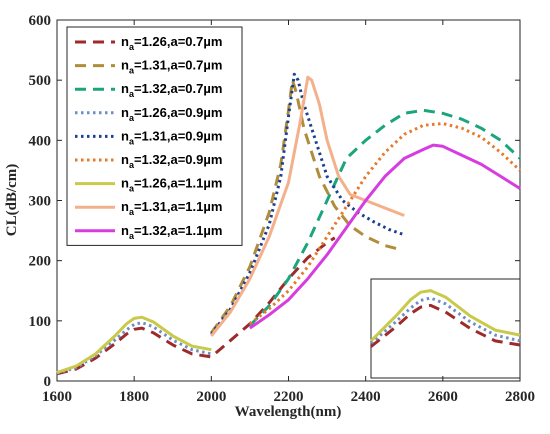 Image resolution: width=550 pixels, height=434 pixels. What do you see at coordinates (40, 141) in the screenshot?
I see `y-tick-label-4: 400` at bounding box center [40, 141].